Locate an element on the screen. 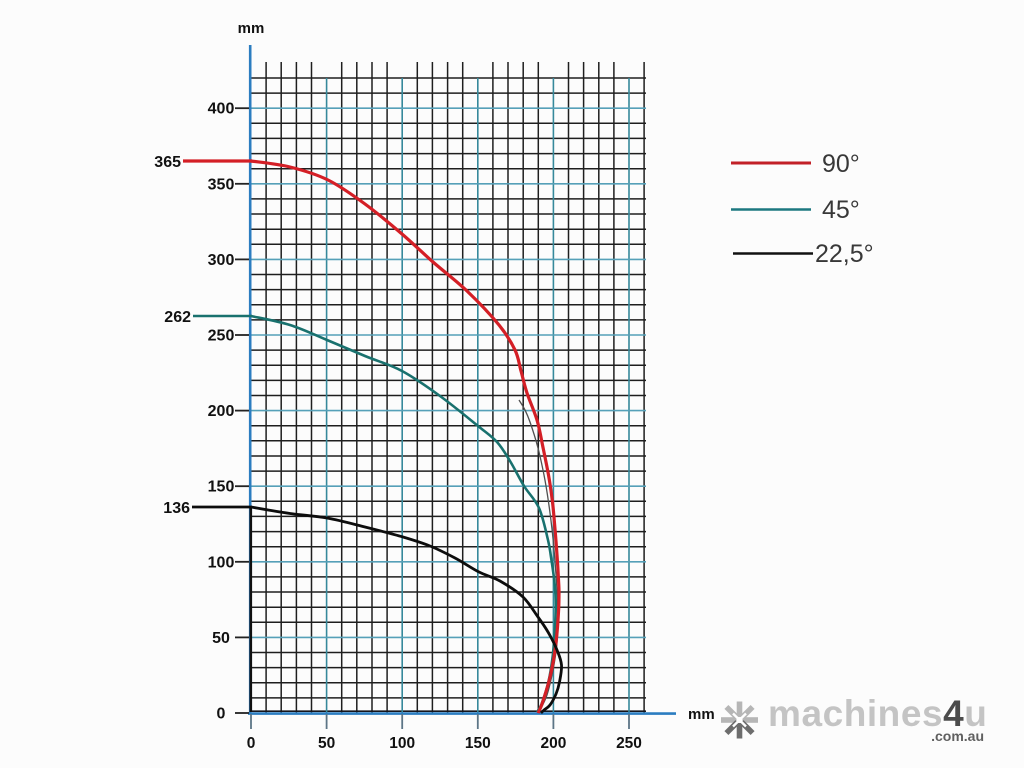 This screenshot has height=768, width=1024. svg-text: 136 is located at coordinates (176, 508).